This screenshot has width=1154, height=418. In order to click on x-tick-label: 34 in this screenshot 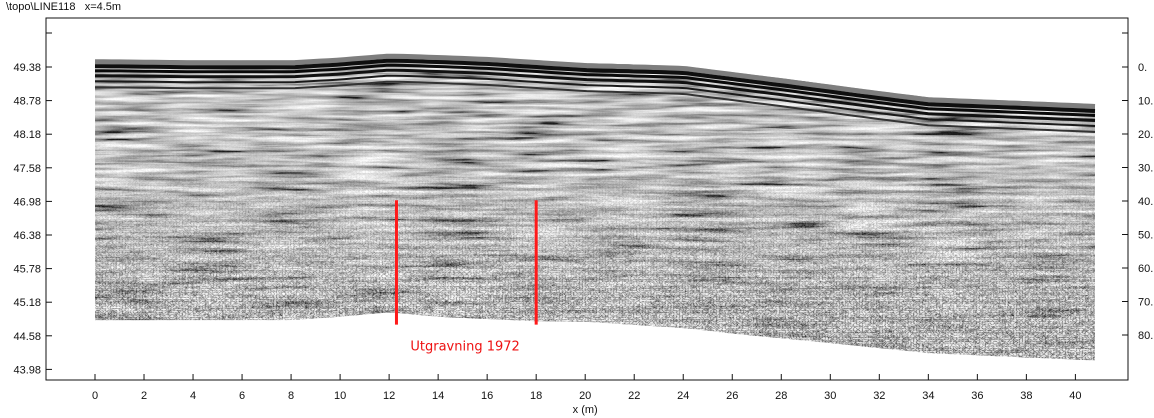, I will do `click(928, 396)`.